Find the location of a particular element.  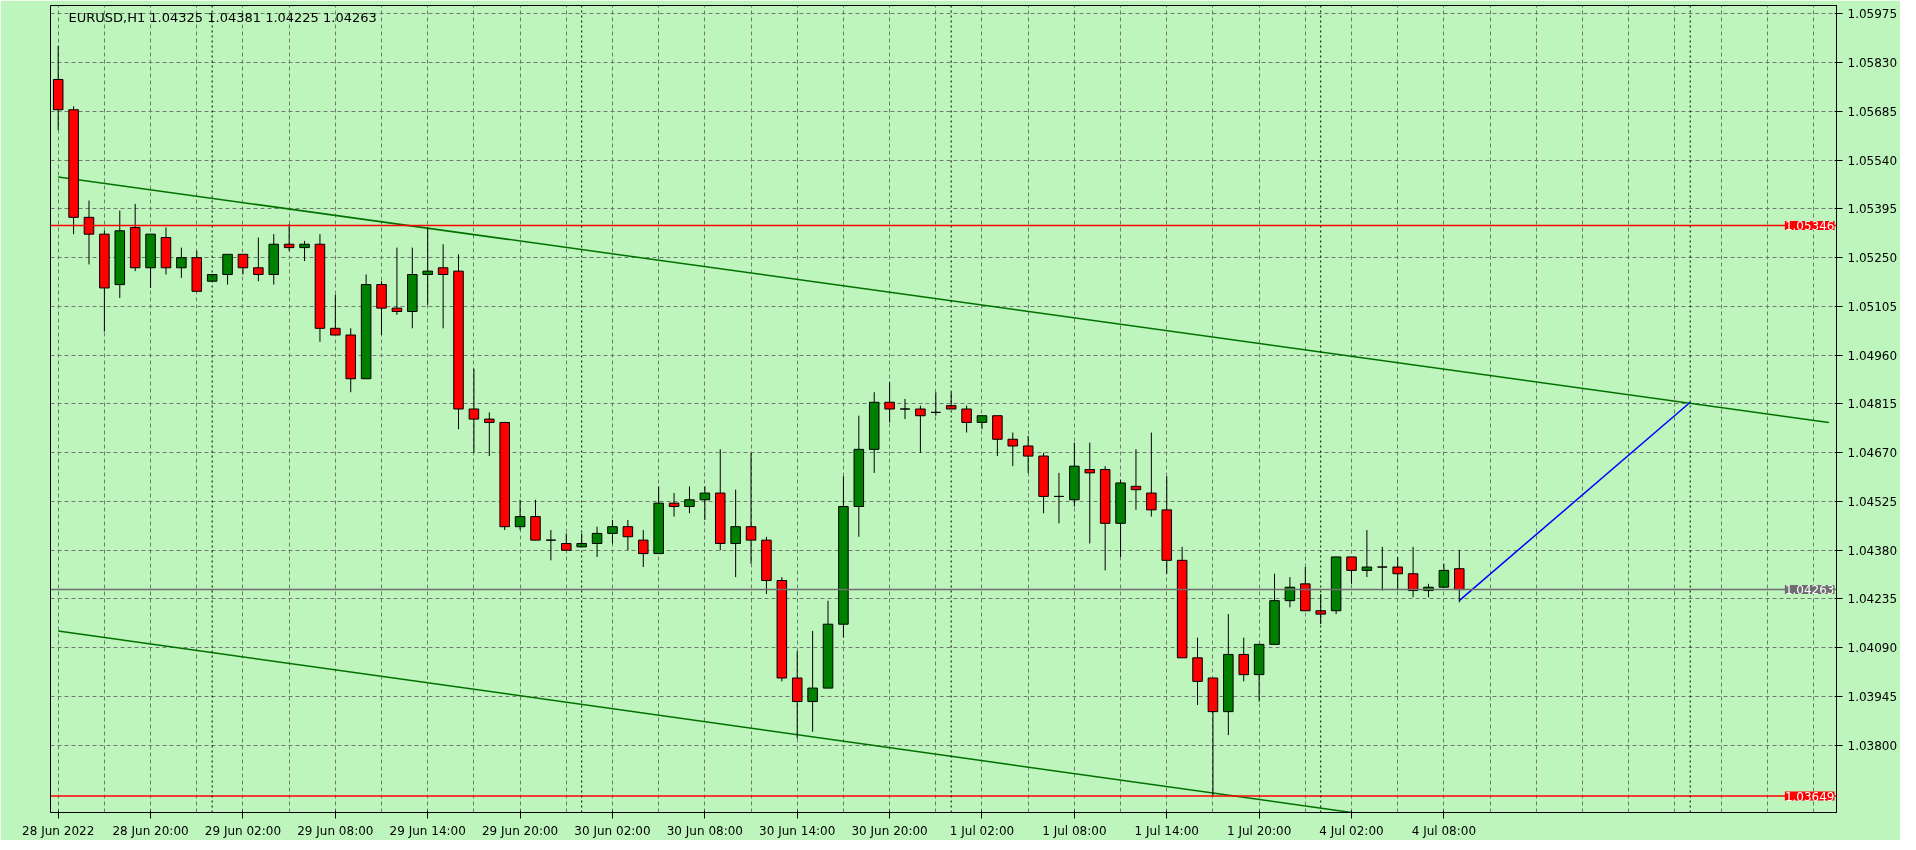

y-tick-label: 1.04670 is located at coordinates (1872, 453).